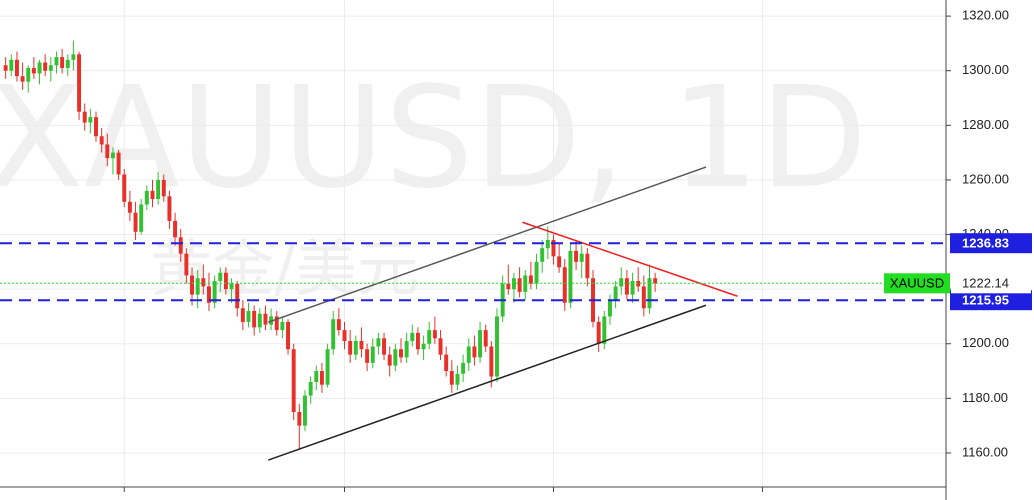 The width and height of the screenshot is (1034, 500). I want to click on y-tick-label: 1180.00, so click(985, 397).